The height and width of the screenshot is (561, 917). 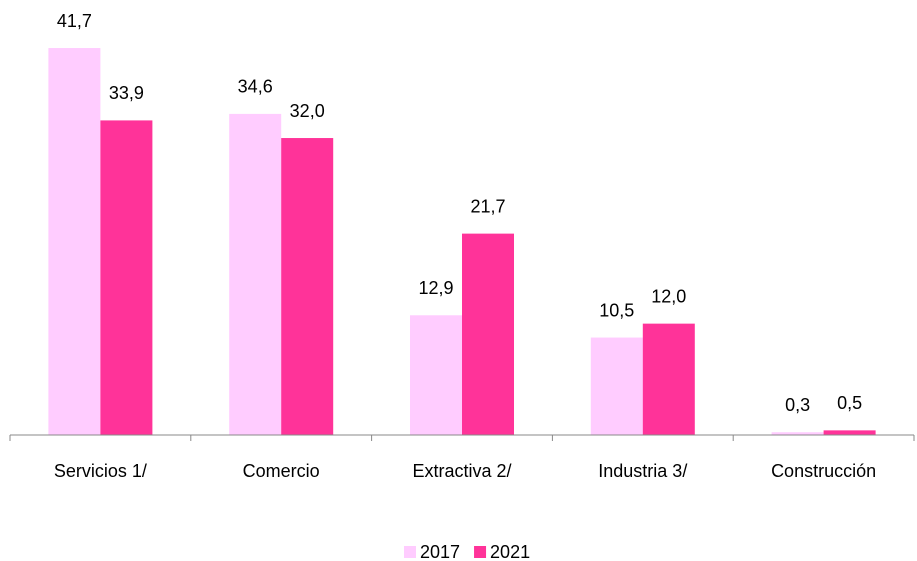 What do you see at coordinates (74, 21) in the screenshot?
I see `data-label: 41,7` at bounding box center [74, 21].